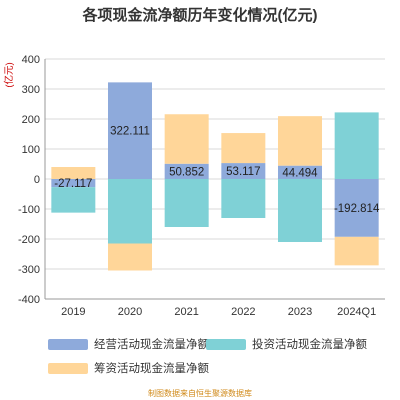  I want to click on bar-series-0-2023, so click(300, 172).